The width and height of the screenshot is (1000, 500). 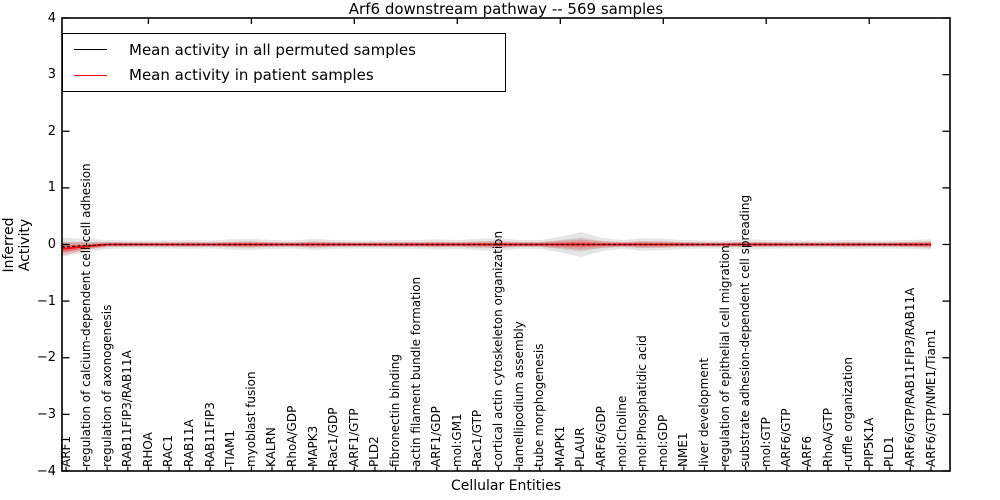 What do you see at coordinates (477, 438) in the screenshot?
I see `x-tick-label: Rac1/GTP` at bounding box center [477, 438].